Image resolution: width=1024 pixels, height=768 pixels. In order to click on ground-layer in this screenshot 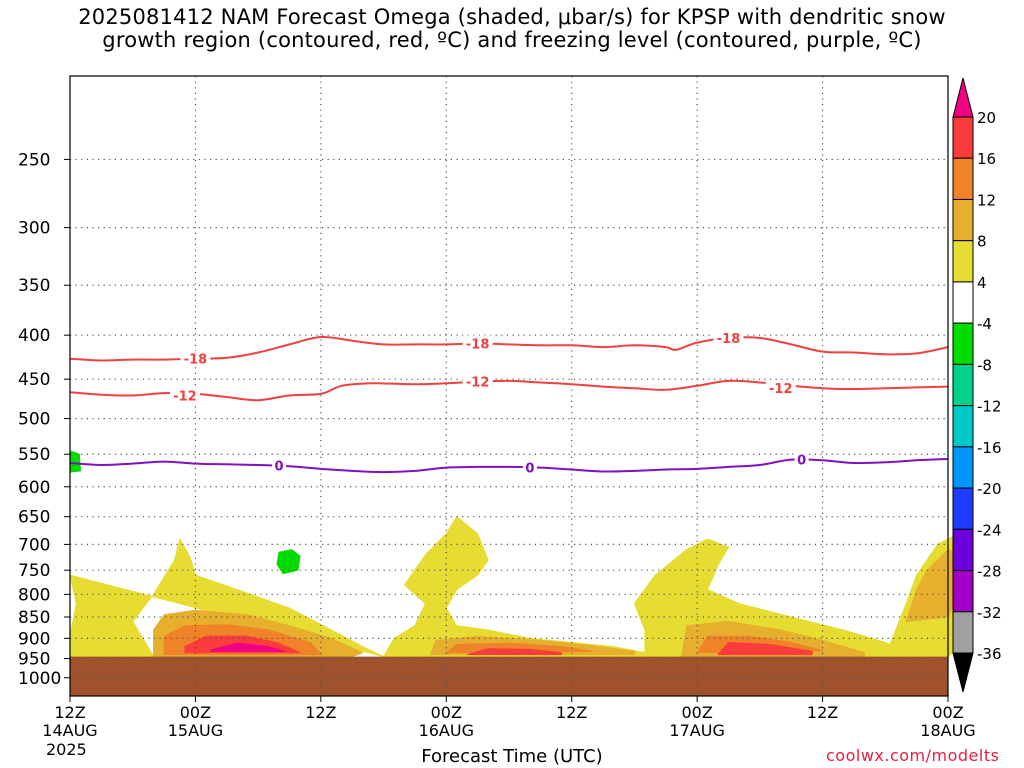, I will do `click(509, 676)`.